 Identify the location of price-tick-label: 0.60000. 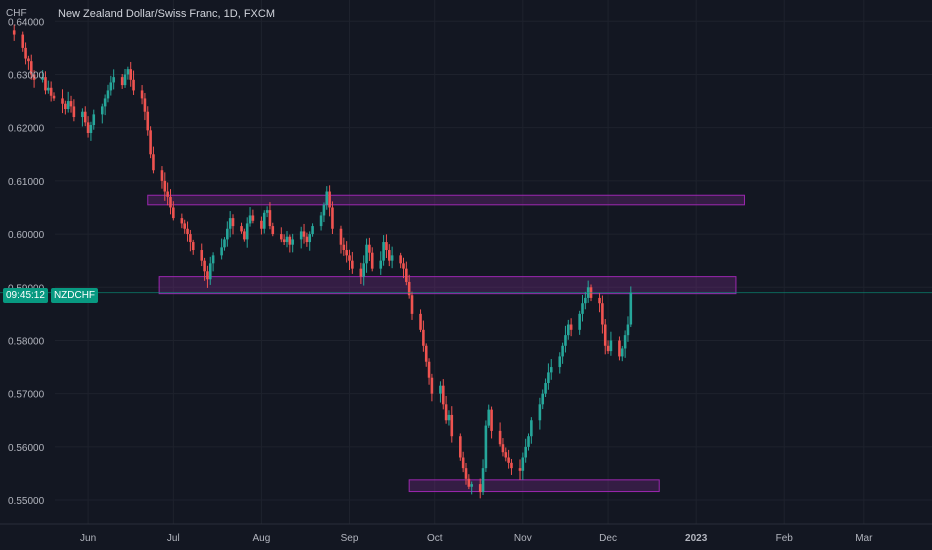
(26, 235).